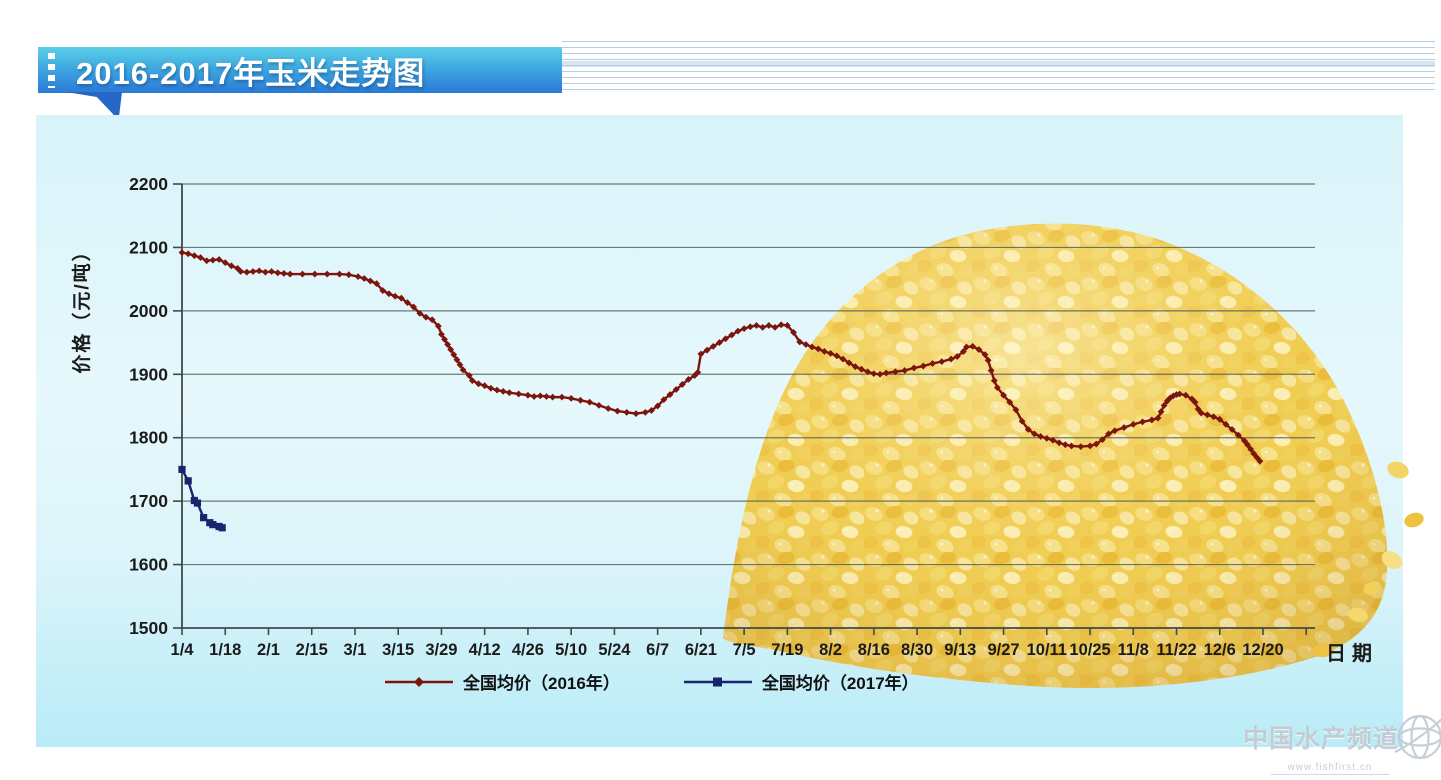 Image resolution: width=1441 pixels, height=780 pixels. I want to click on watermark-site-url: www.fishfirst.cn, so click(1330, 768).